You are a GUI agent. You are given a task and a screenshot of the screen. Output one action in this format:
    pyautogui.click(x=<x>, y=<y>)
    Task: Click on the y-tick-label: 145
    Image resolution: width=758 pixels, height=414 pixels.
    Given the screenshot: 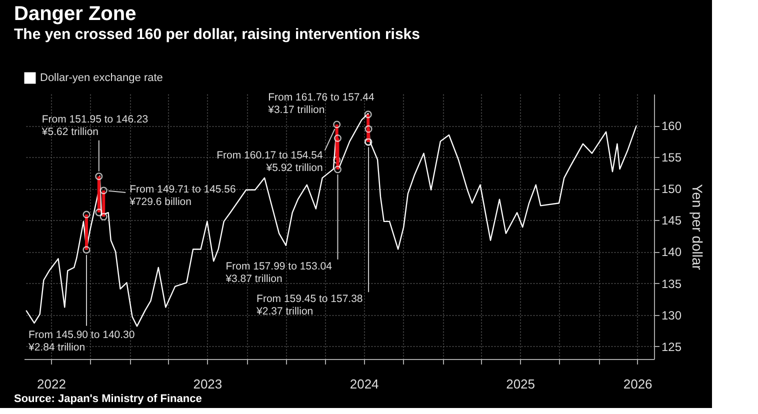 What is the action you would take?
    pyautogui.click(x=672, y=221)
    